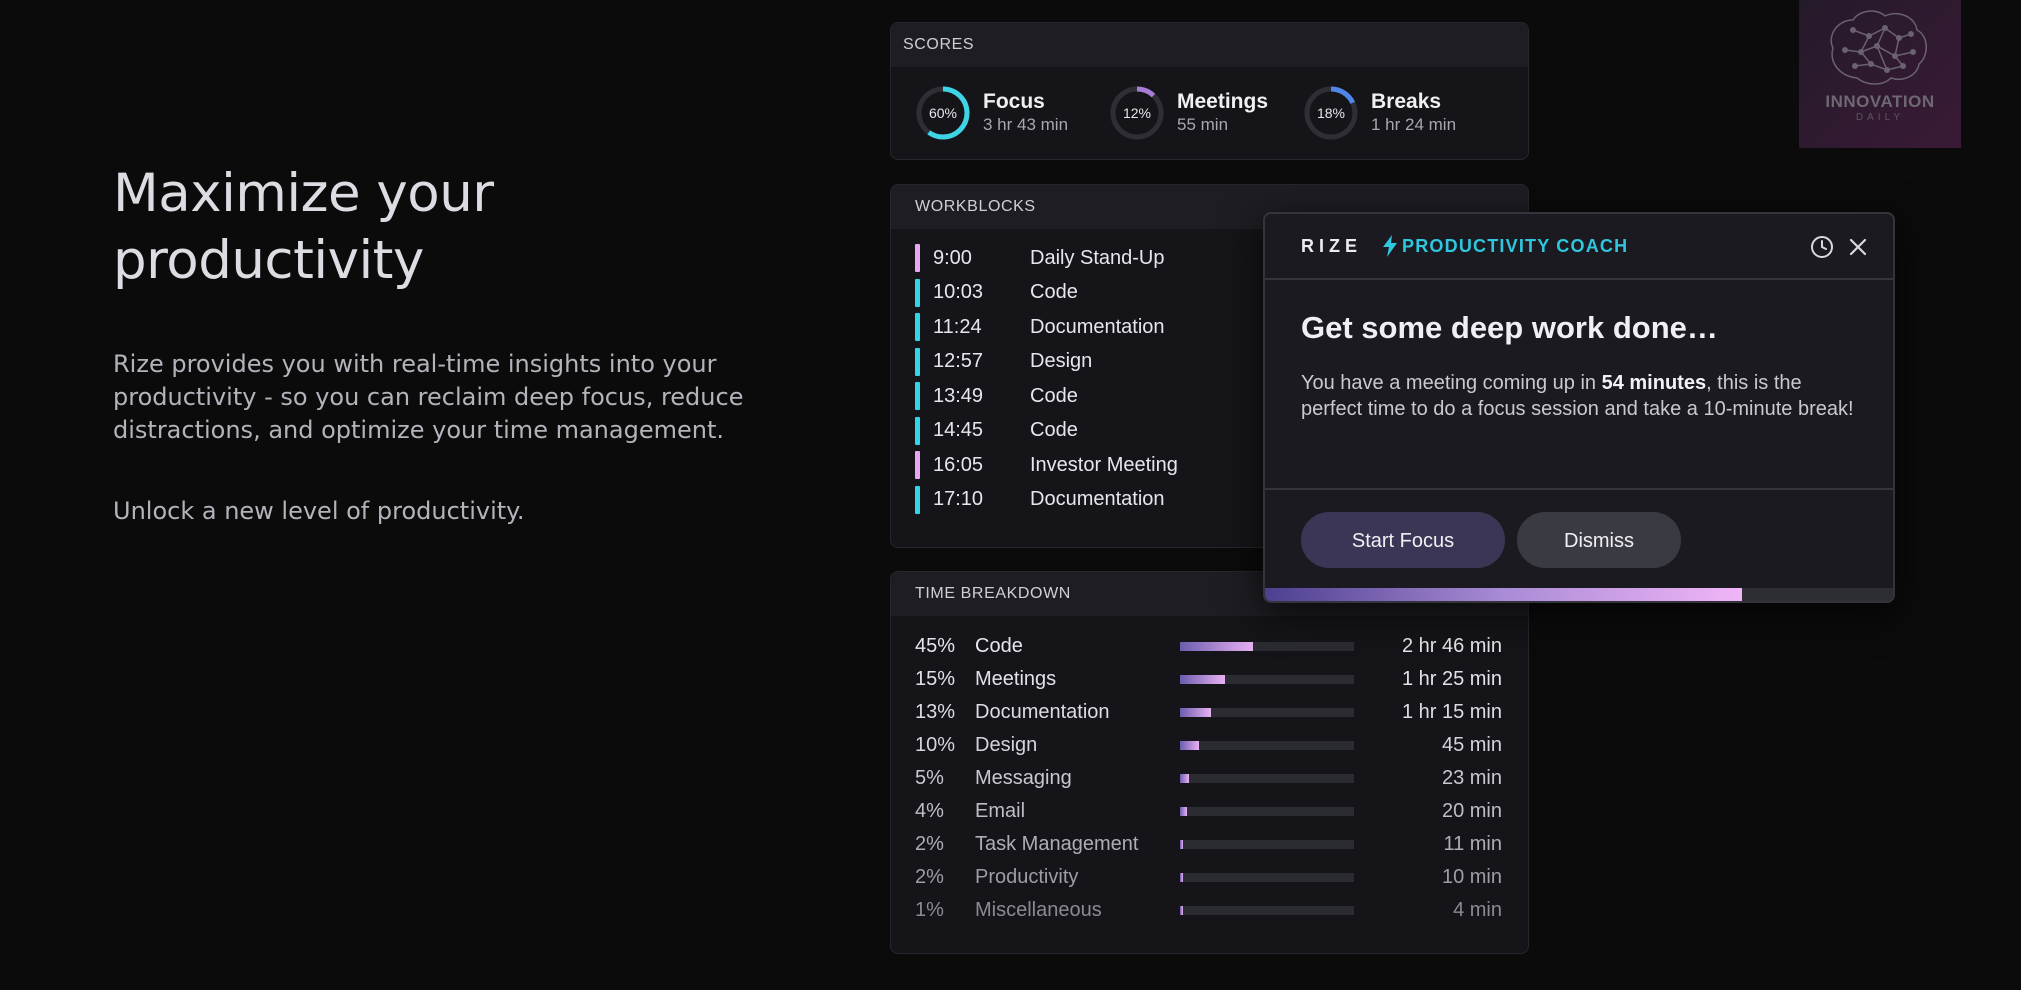  What do you see at coordinates (1471, 745) in the screenshot?
I see `breakdown-duration: 45 min` at bounding box center [1471, 745].